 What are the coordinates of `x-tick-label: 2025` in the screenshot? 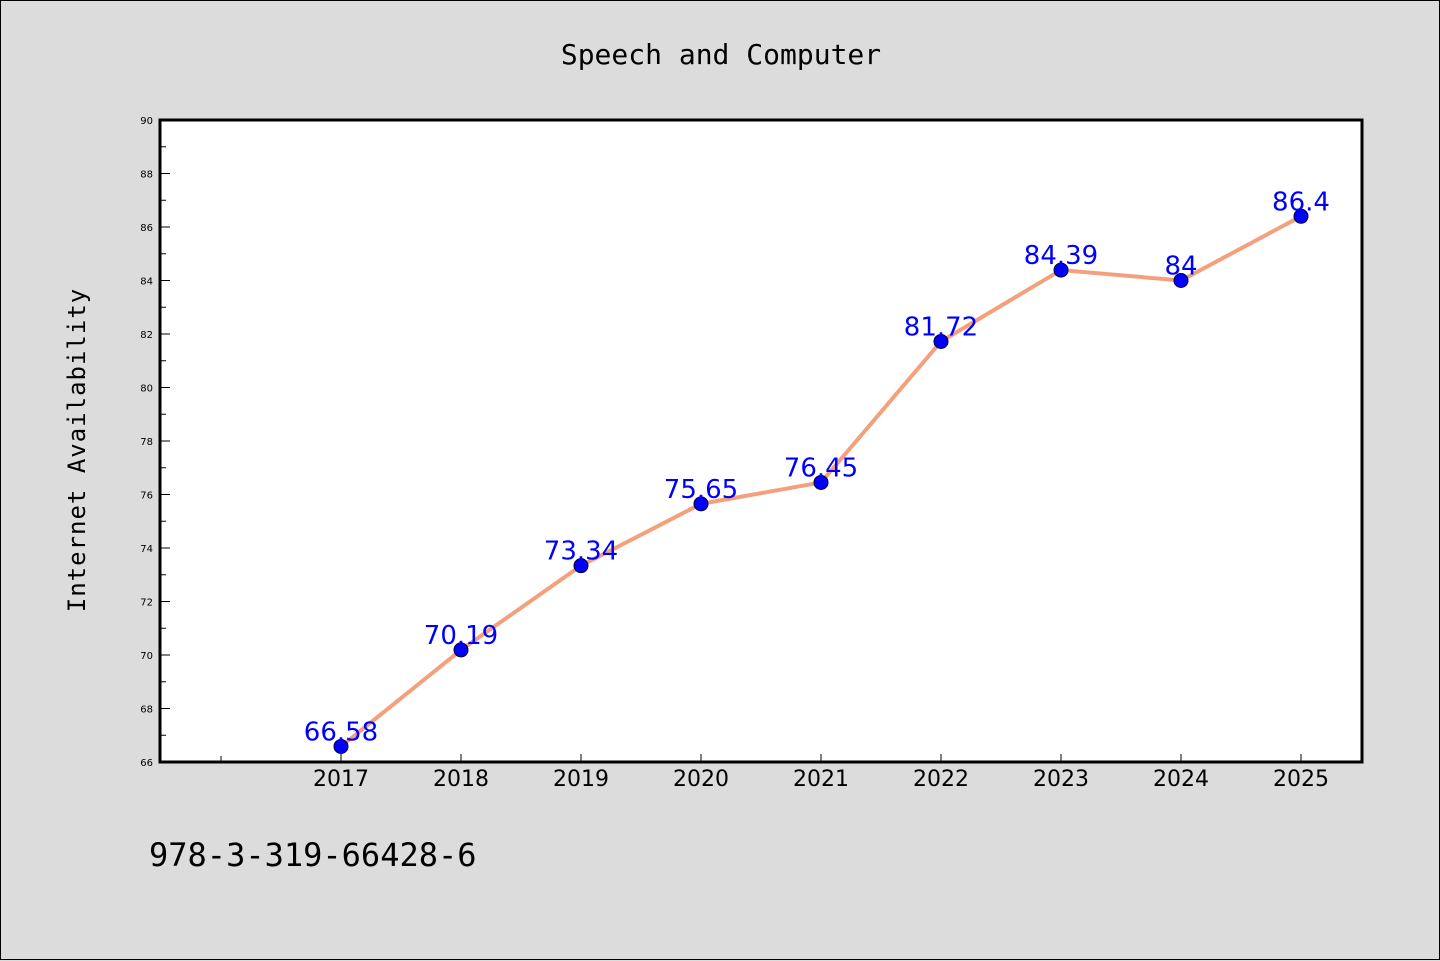 It's located at (1301, 779).